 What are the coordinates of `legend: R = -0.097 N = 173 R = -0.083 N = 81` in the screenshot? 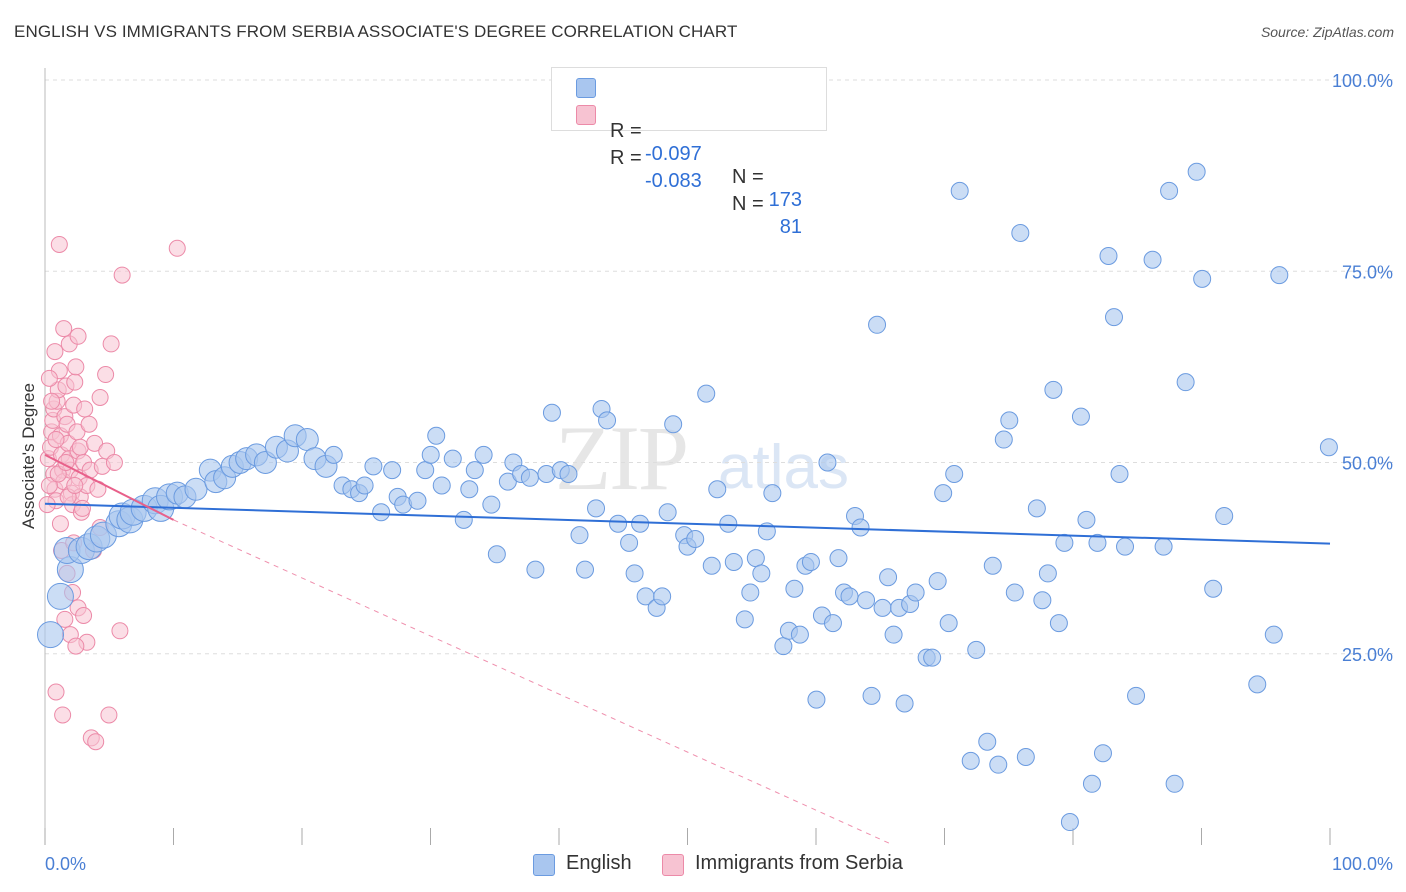 It's located at (689, 152).